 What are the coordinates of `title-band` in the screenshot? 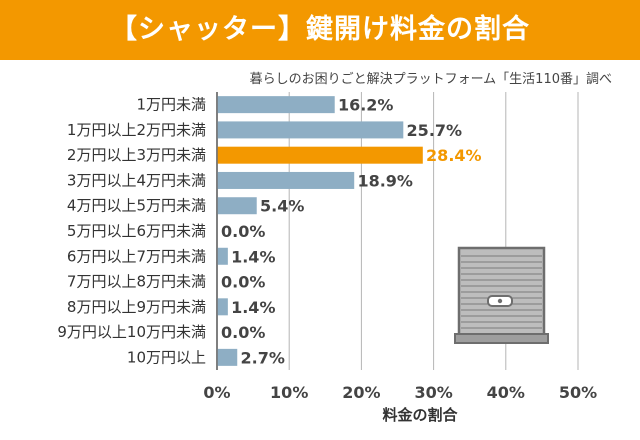 It's located at (320, 30).